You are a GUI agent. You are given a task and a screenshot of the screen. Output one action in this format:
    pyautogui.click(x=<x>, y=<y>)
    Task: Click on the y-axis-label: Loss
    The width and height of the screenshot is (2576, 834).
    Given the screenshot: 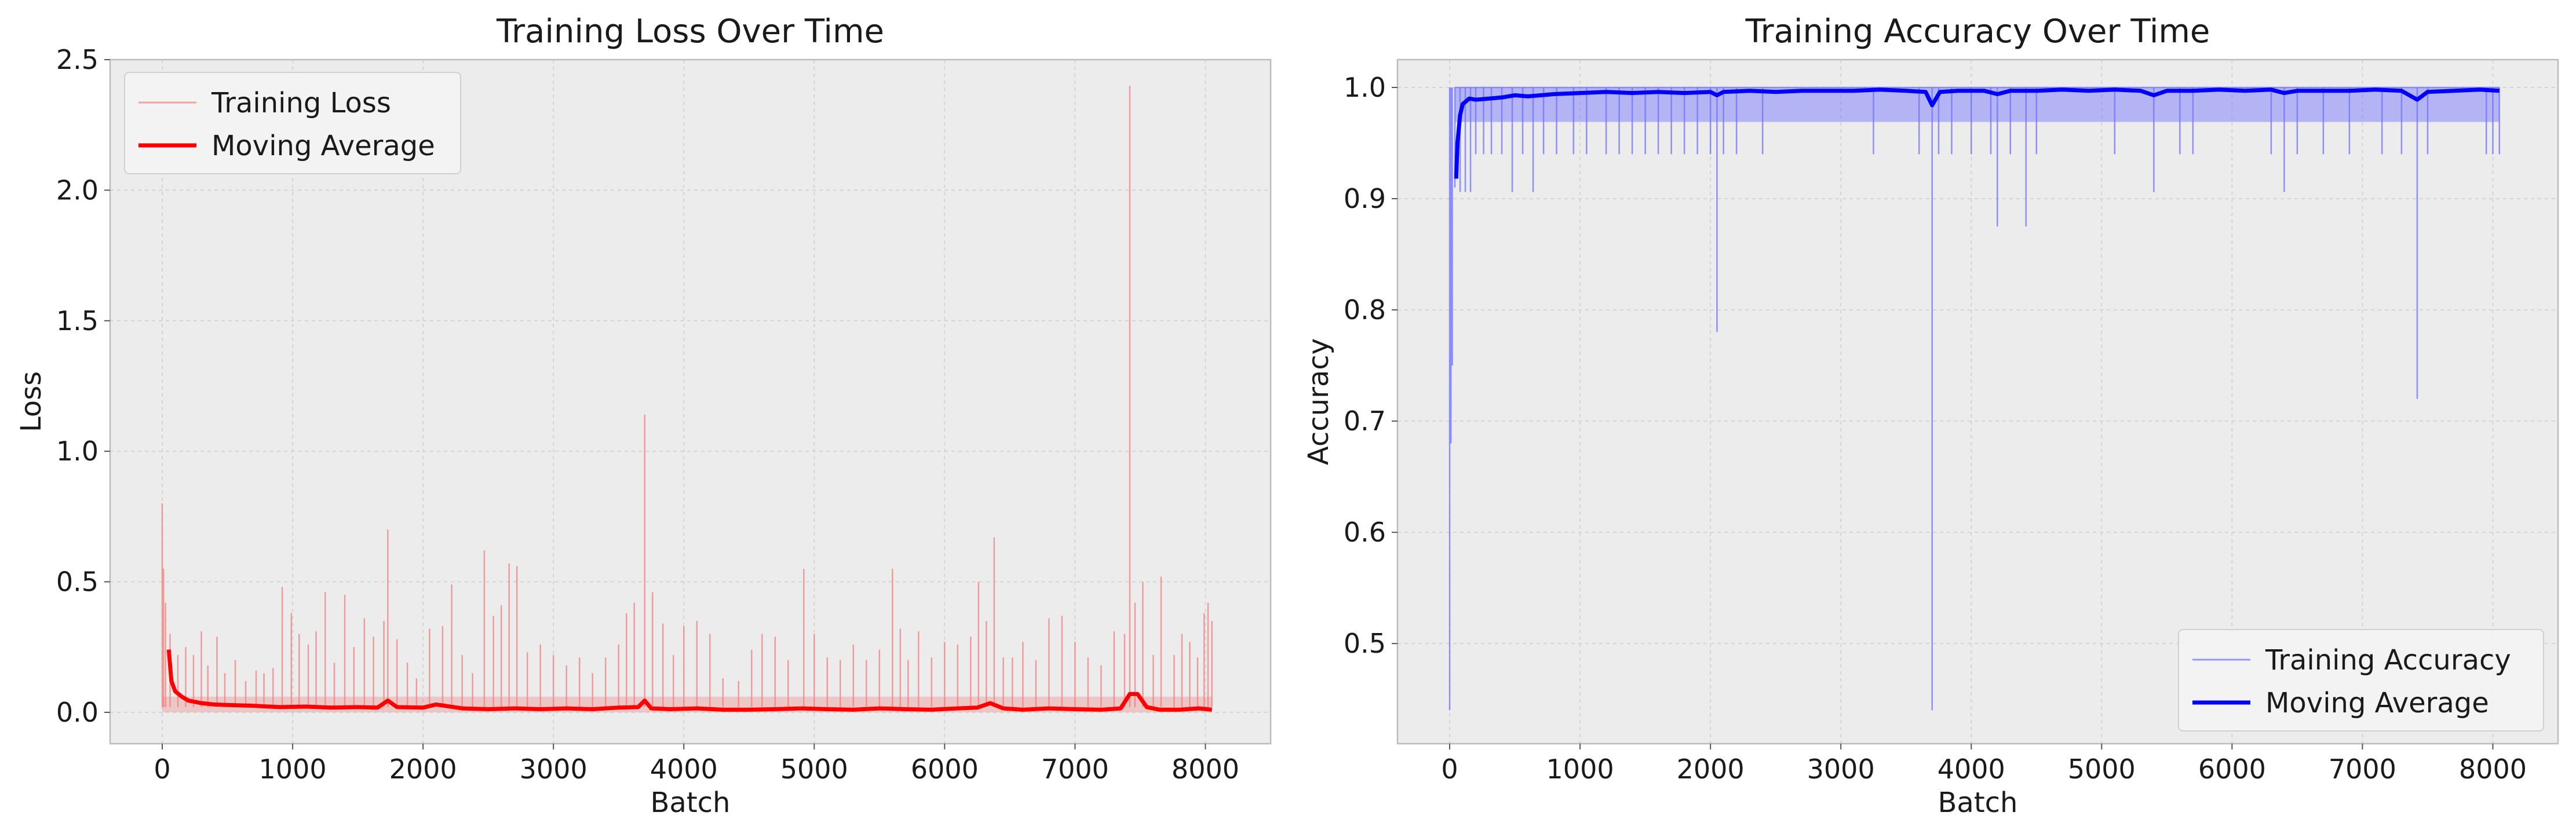 What is the action you would take?
    pyautogui.click(x=31, y=402)
    